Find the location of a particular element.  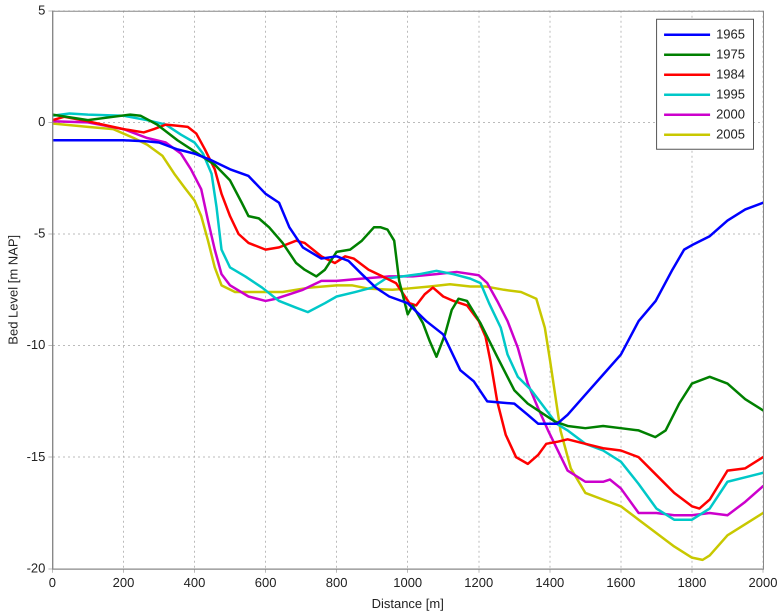

legend-label: 2000 is located at coordinates (730, 114).